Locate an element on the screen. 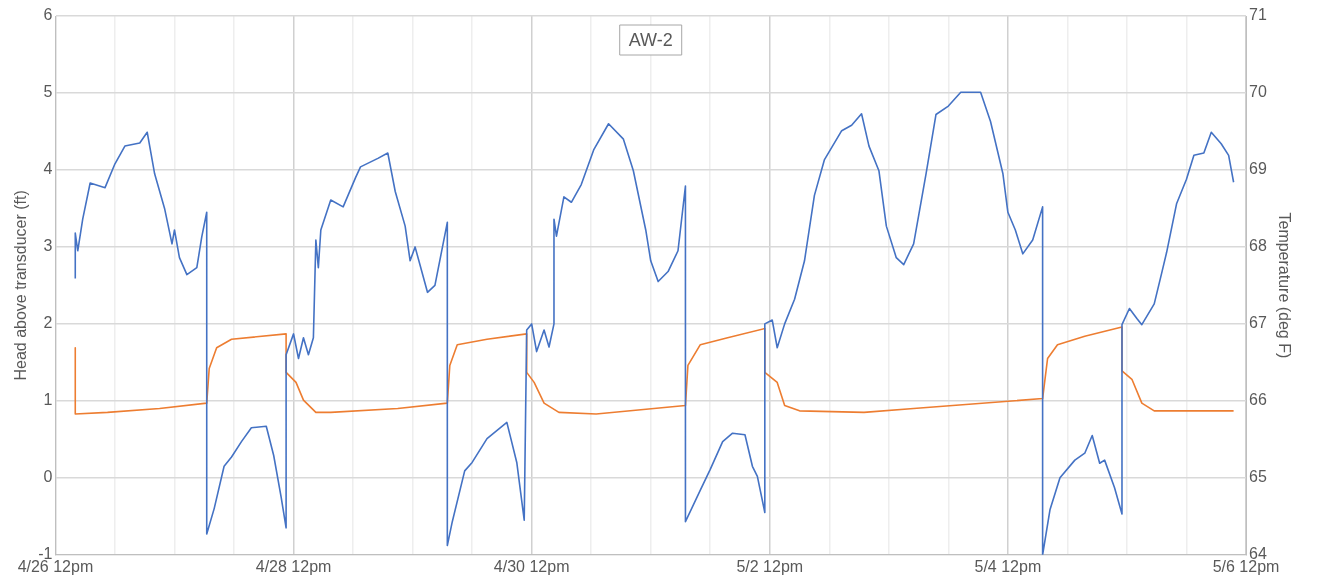 This screenshot has width=1337, height=584. x-tick-label: 5/4 12pm is located at coordinates (1008, 566).